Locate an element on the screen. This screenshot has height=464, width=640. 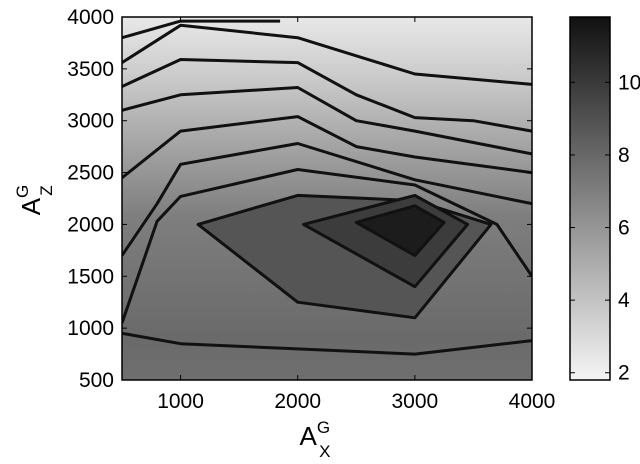
x-tick-label: 4000 is located at coordinates (532, 401).